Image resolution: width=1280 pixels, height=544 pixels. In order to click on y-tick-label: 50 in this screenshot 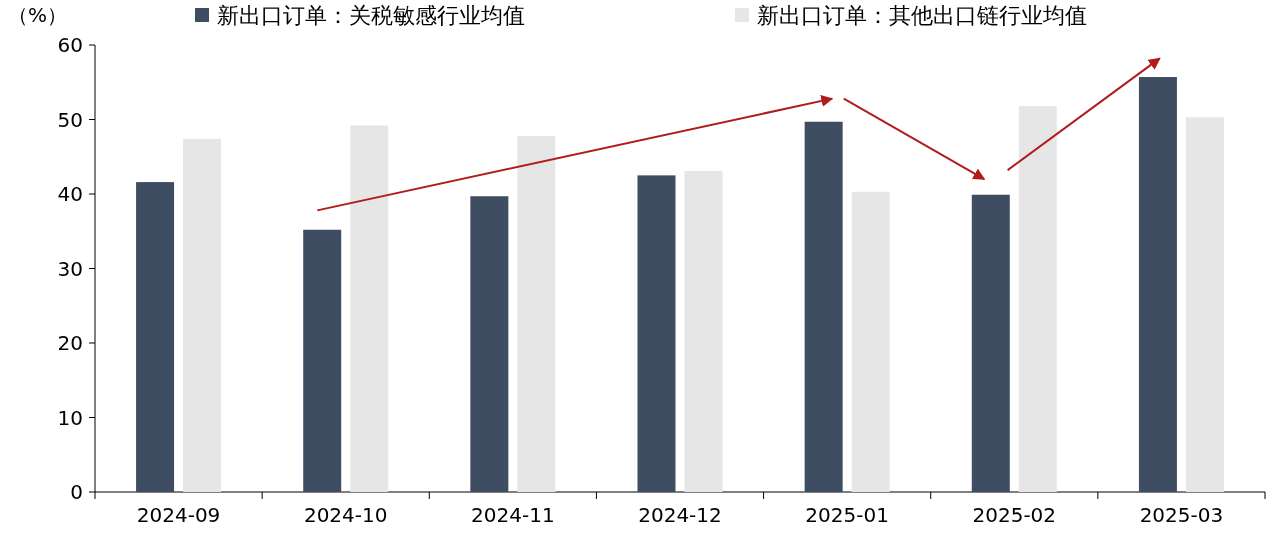, I will do `click(70, 119)`.